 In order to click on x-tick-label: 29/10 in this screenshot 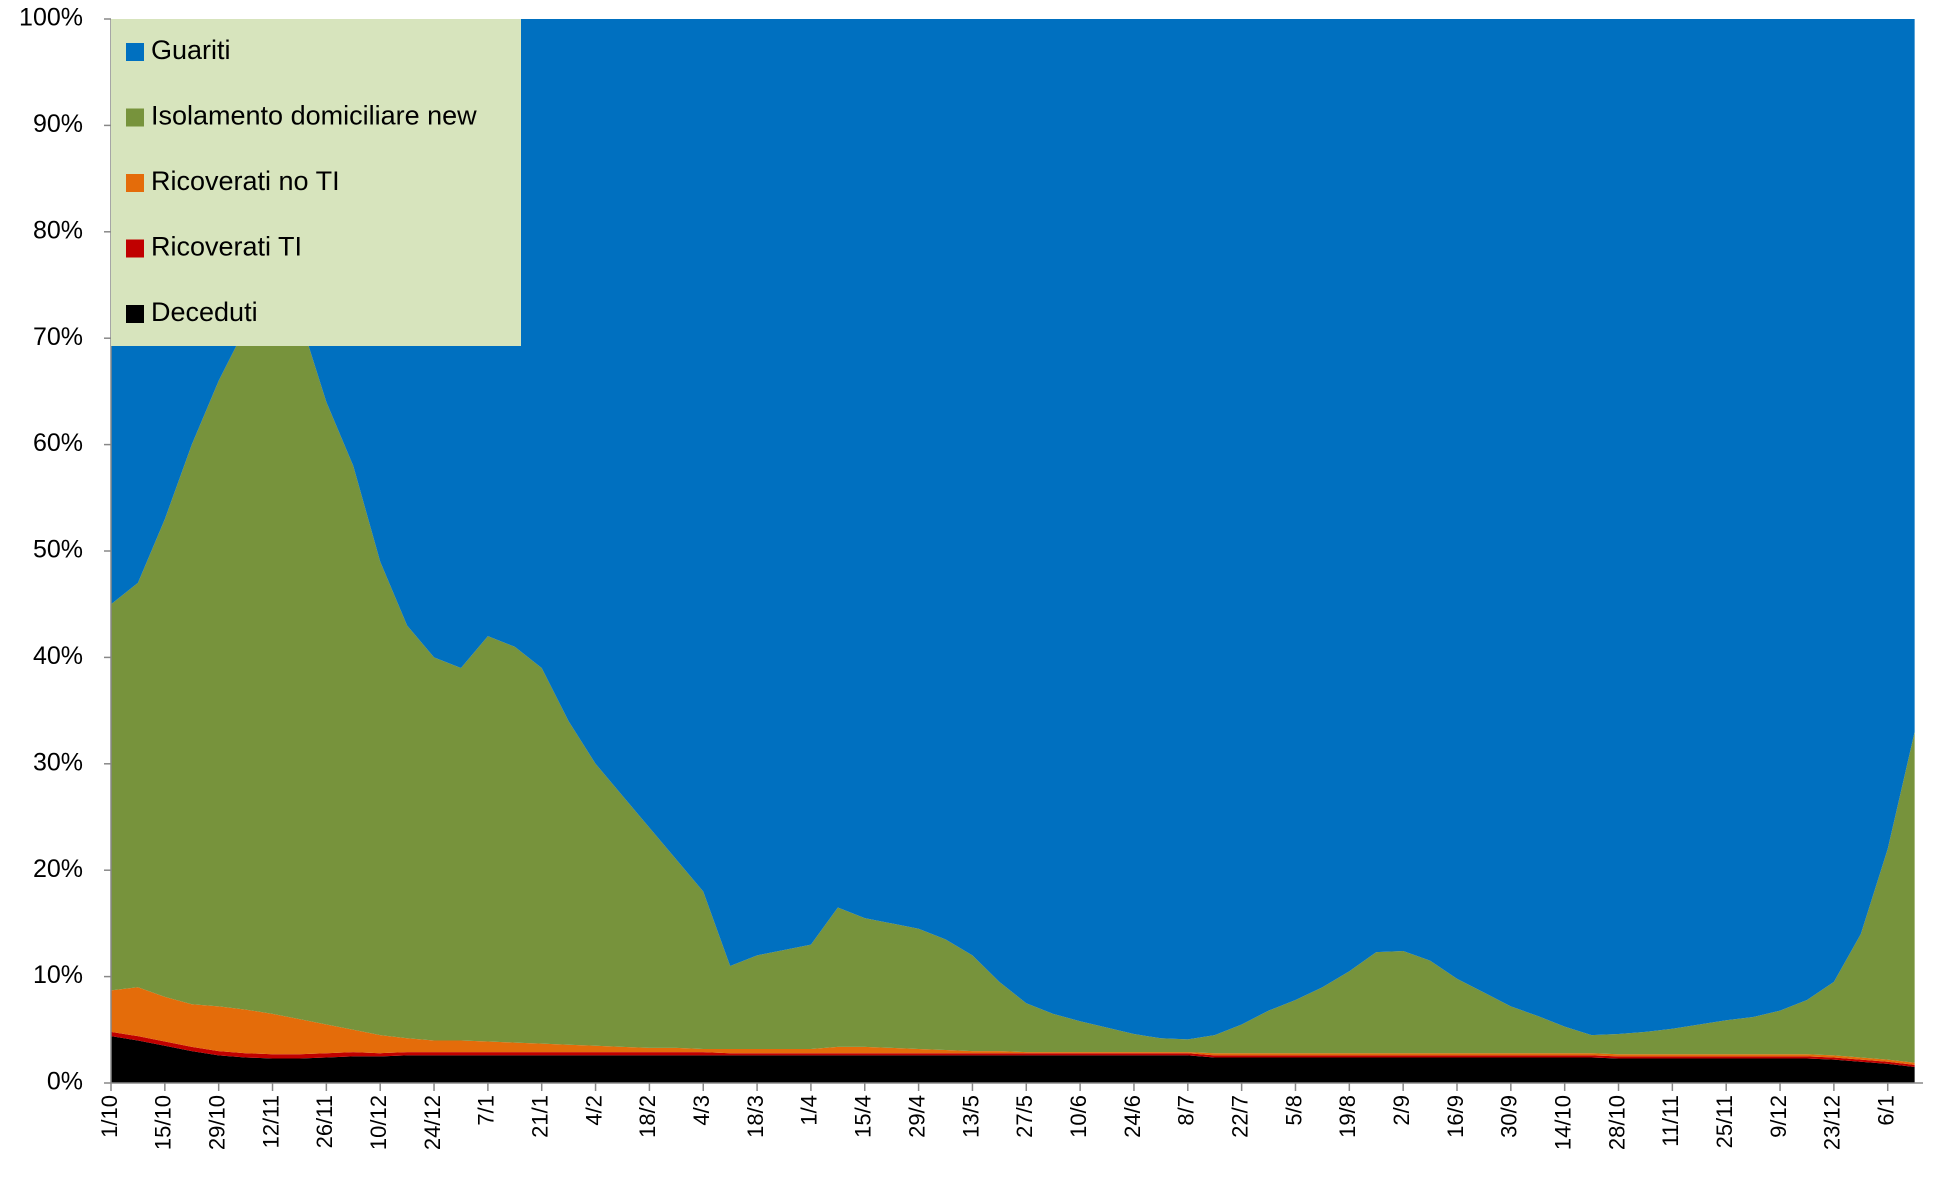, I will do `click(216, 1122)`.